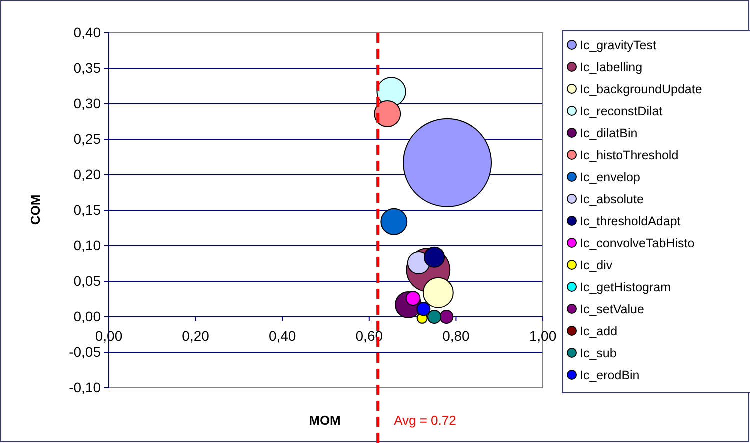 The height and width of the screenshot is (443, 750). Describe the element at coordinates (629, 155) in the screenshot. I see `legend-label: Ic_histoThreshold` at that location.